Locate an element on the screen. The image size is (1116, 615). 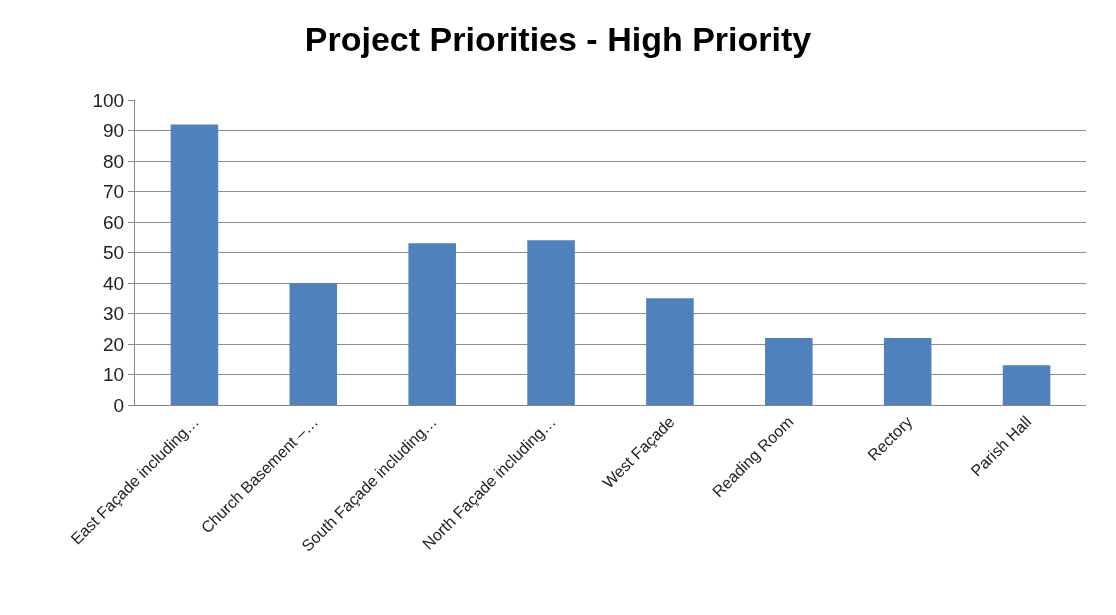
y-tick-label: 30 is located at coordinates (114, 314).